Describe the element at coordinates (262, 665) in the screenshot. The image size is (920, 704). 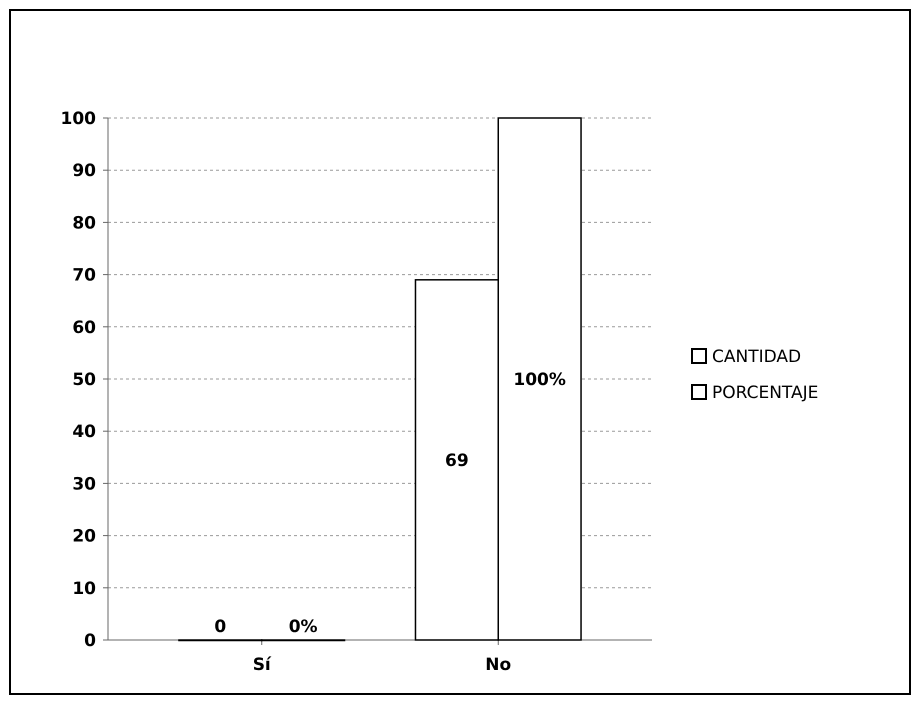
I see `x-tick-label: Sí` at that location.